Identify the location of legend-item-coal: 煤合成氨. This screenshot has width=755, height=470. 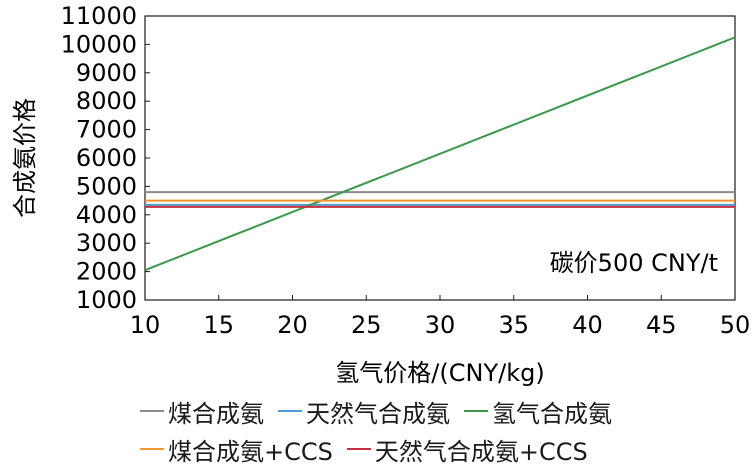
(202, 411).